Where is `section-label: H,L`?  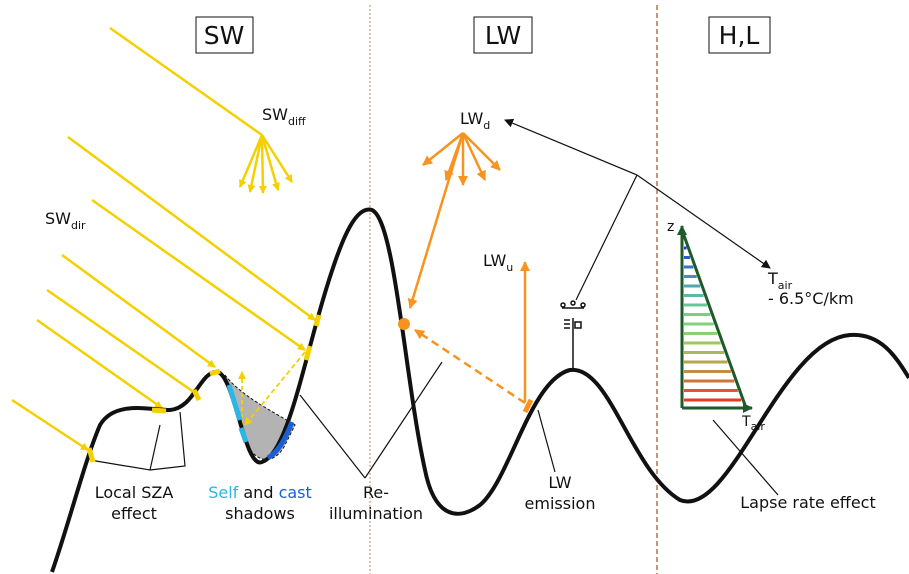
section-label: H,L is located at coordinates (739, 35).